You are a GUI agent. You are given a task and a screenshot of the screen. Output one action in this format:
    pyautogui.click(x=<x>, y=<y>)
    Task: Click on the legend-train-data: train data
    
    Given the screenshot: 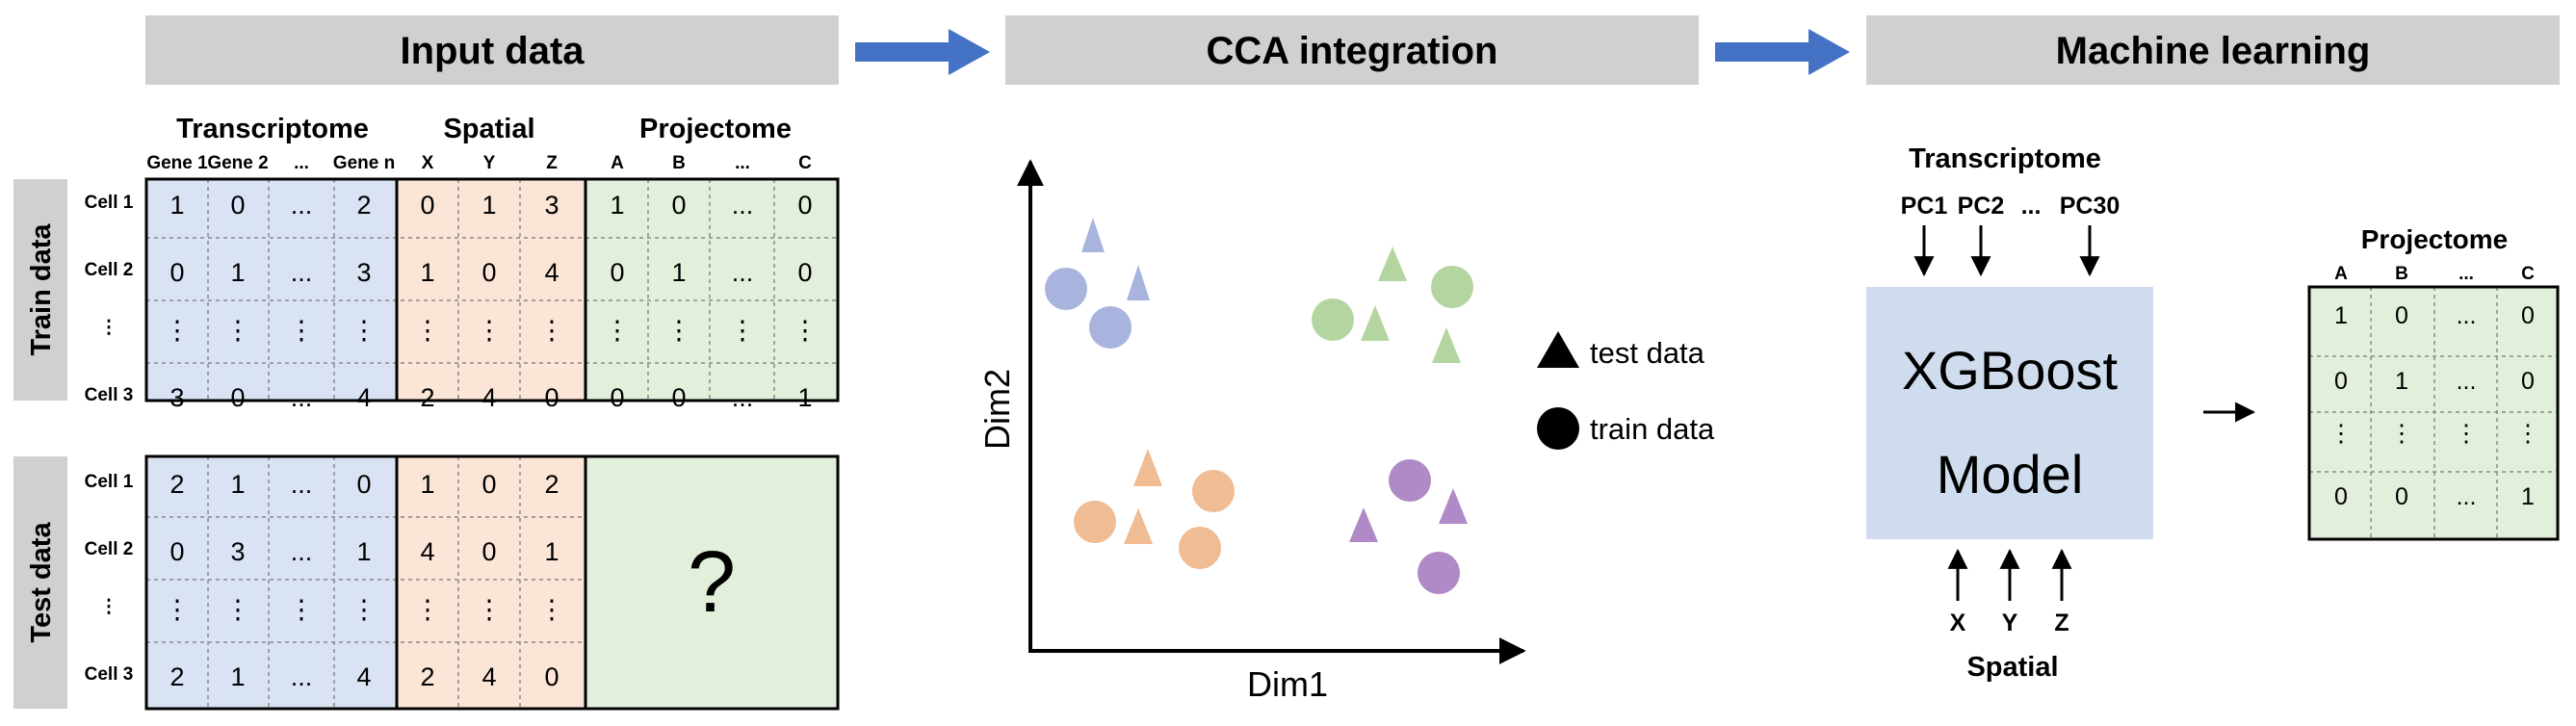 What is the action you would take?
    pyautogui.click(x=1652, y=429)
    